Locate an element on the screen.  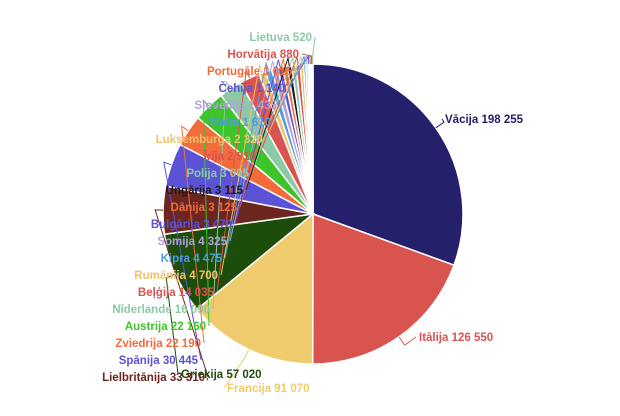
label-cehija: Čehija 1 140 is located at coordinates (252, 88).